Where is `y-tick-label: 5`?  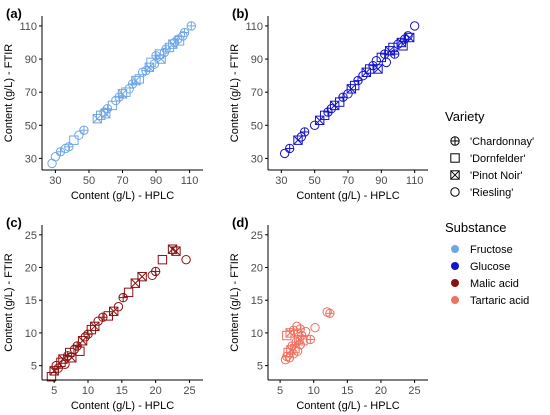 y-tick-label: 5 is located at coordinates (34, 367).